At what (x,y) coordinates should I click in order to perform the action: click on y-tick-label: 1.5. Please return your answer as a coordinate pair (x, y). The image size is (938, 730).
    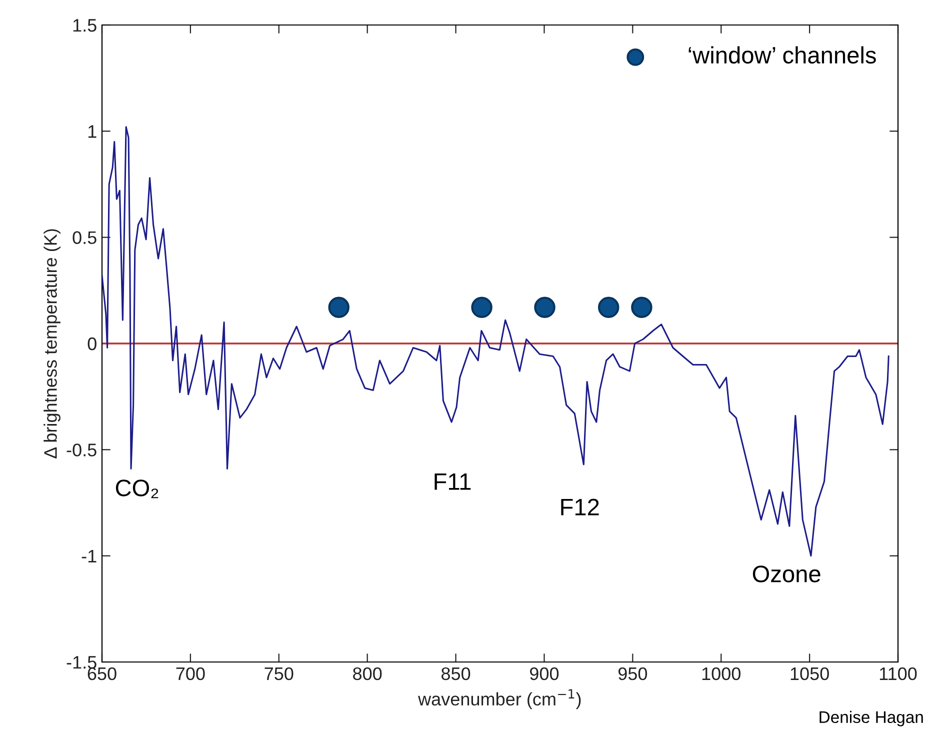
    Looking at the image, I should click on (84, 25).